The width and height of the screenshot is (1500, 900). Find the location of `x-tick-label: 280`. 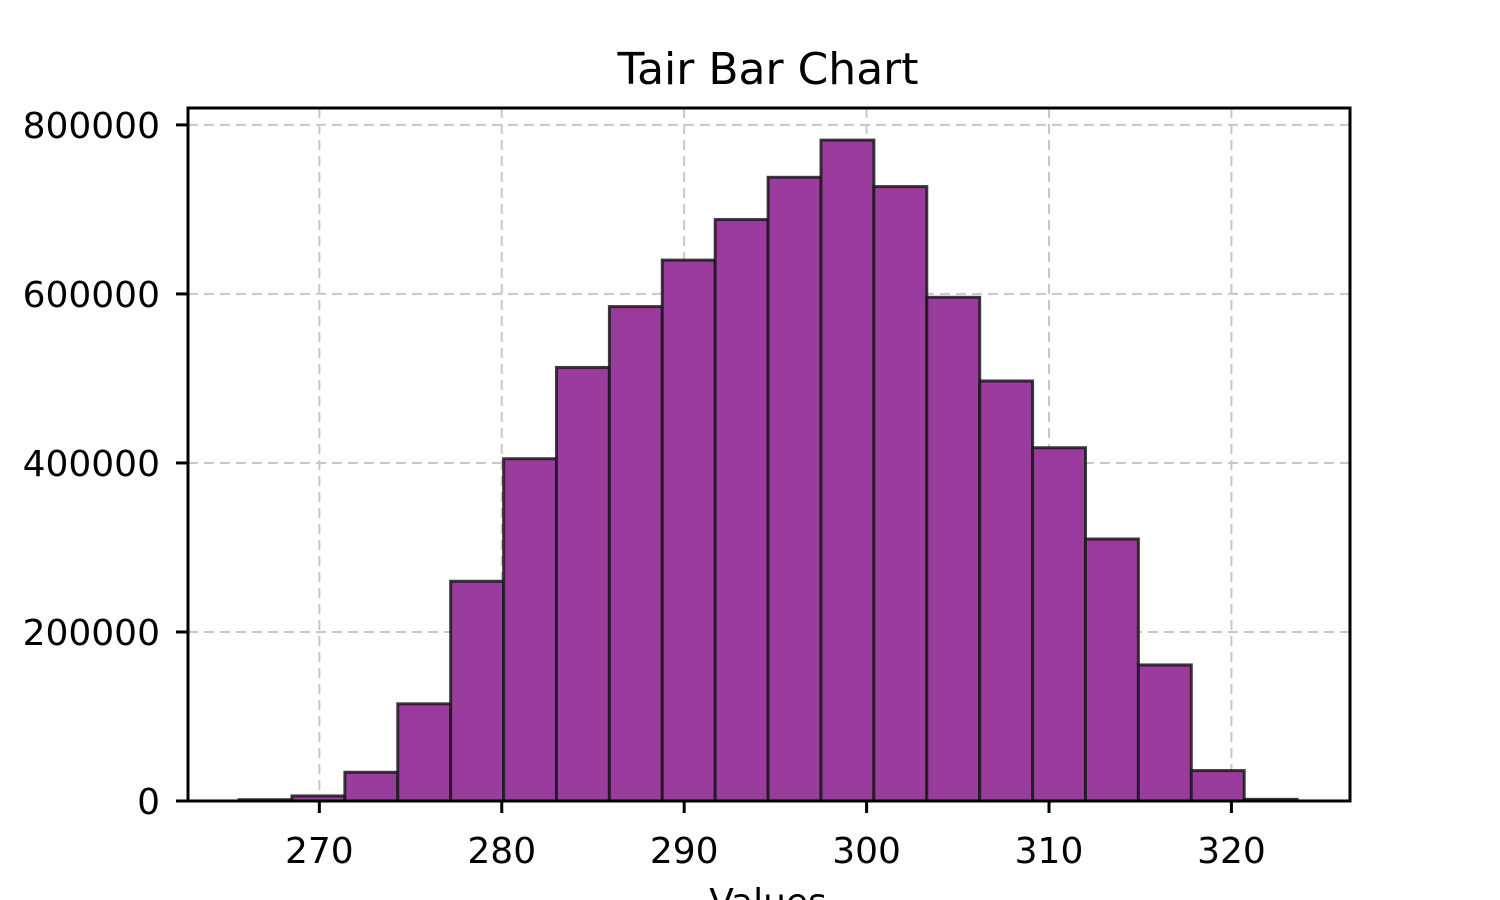

x-tick-label: 280 is located at coordinates (501, 851).